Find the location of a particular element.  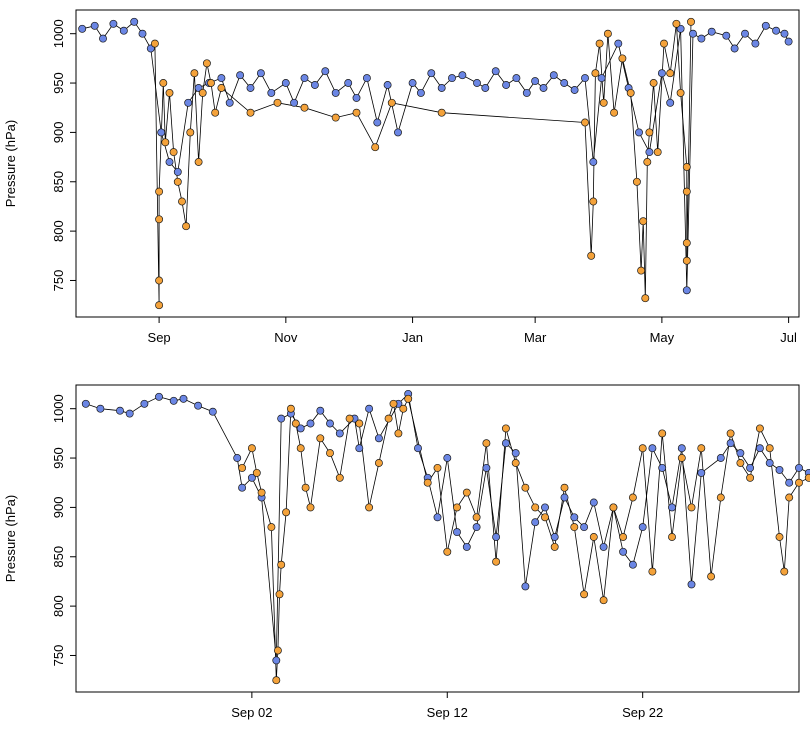

x-tick-label: Mar is located at coordinates (535, 337).